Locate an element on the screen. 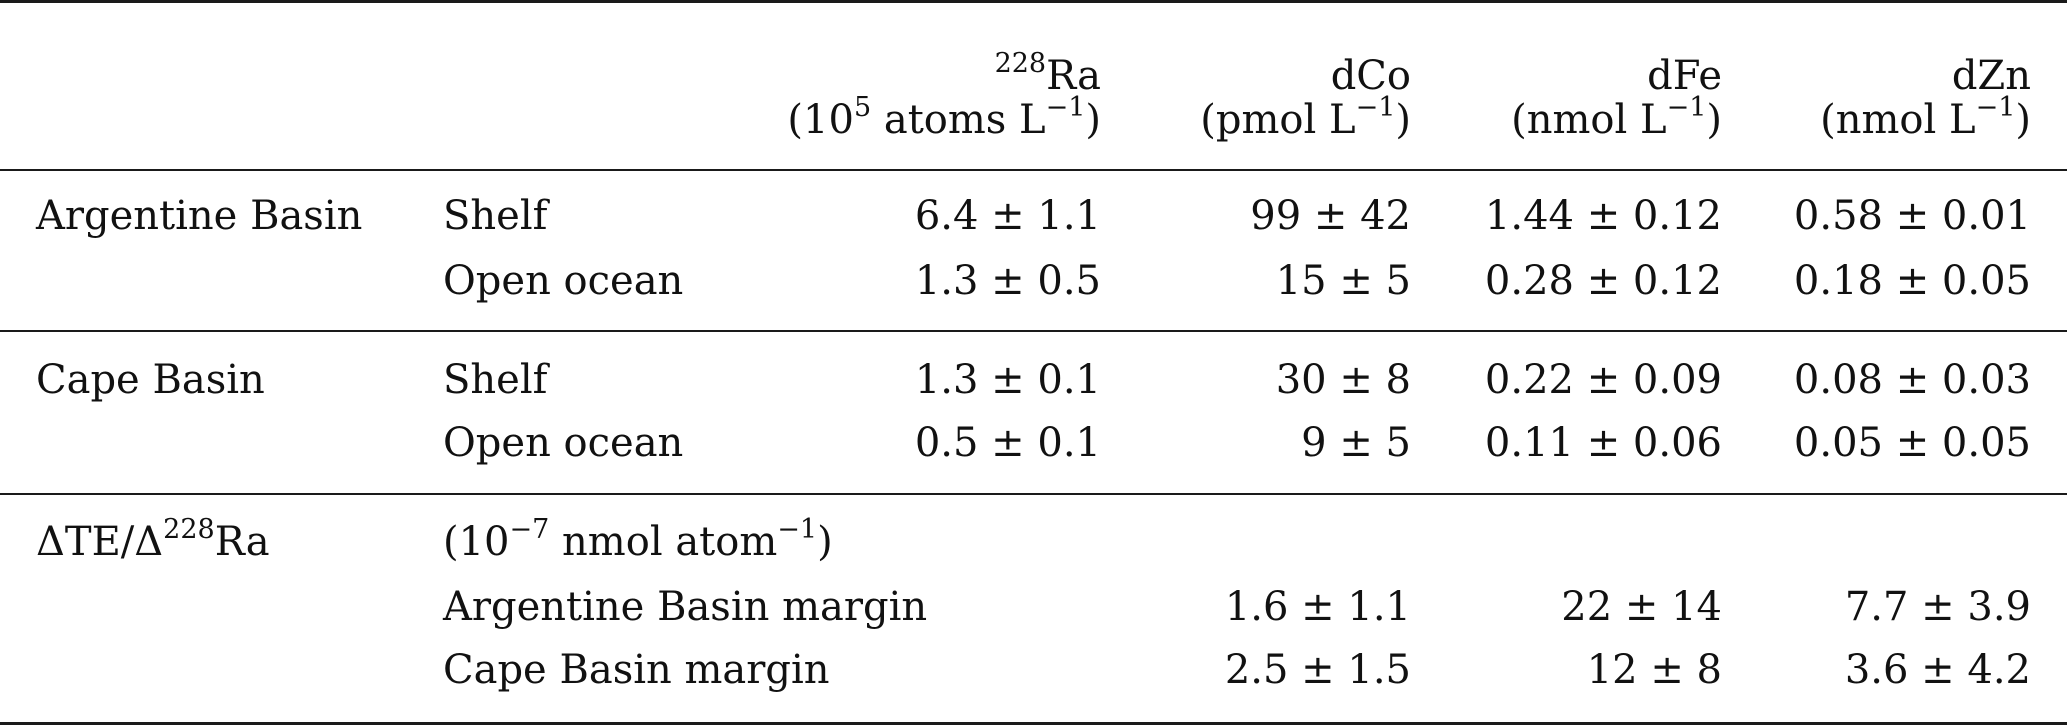 This screenshot has width=2067, height=727. value-ra: 1.3 ± 0.5 is located at coordinates (1007, 281).